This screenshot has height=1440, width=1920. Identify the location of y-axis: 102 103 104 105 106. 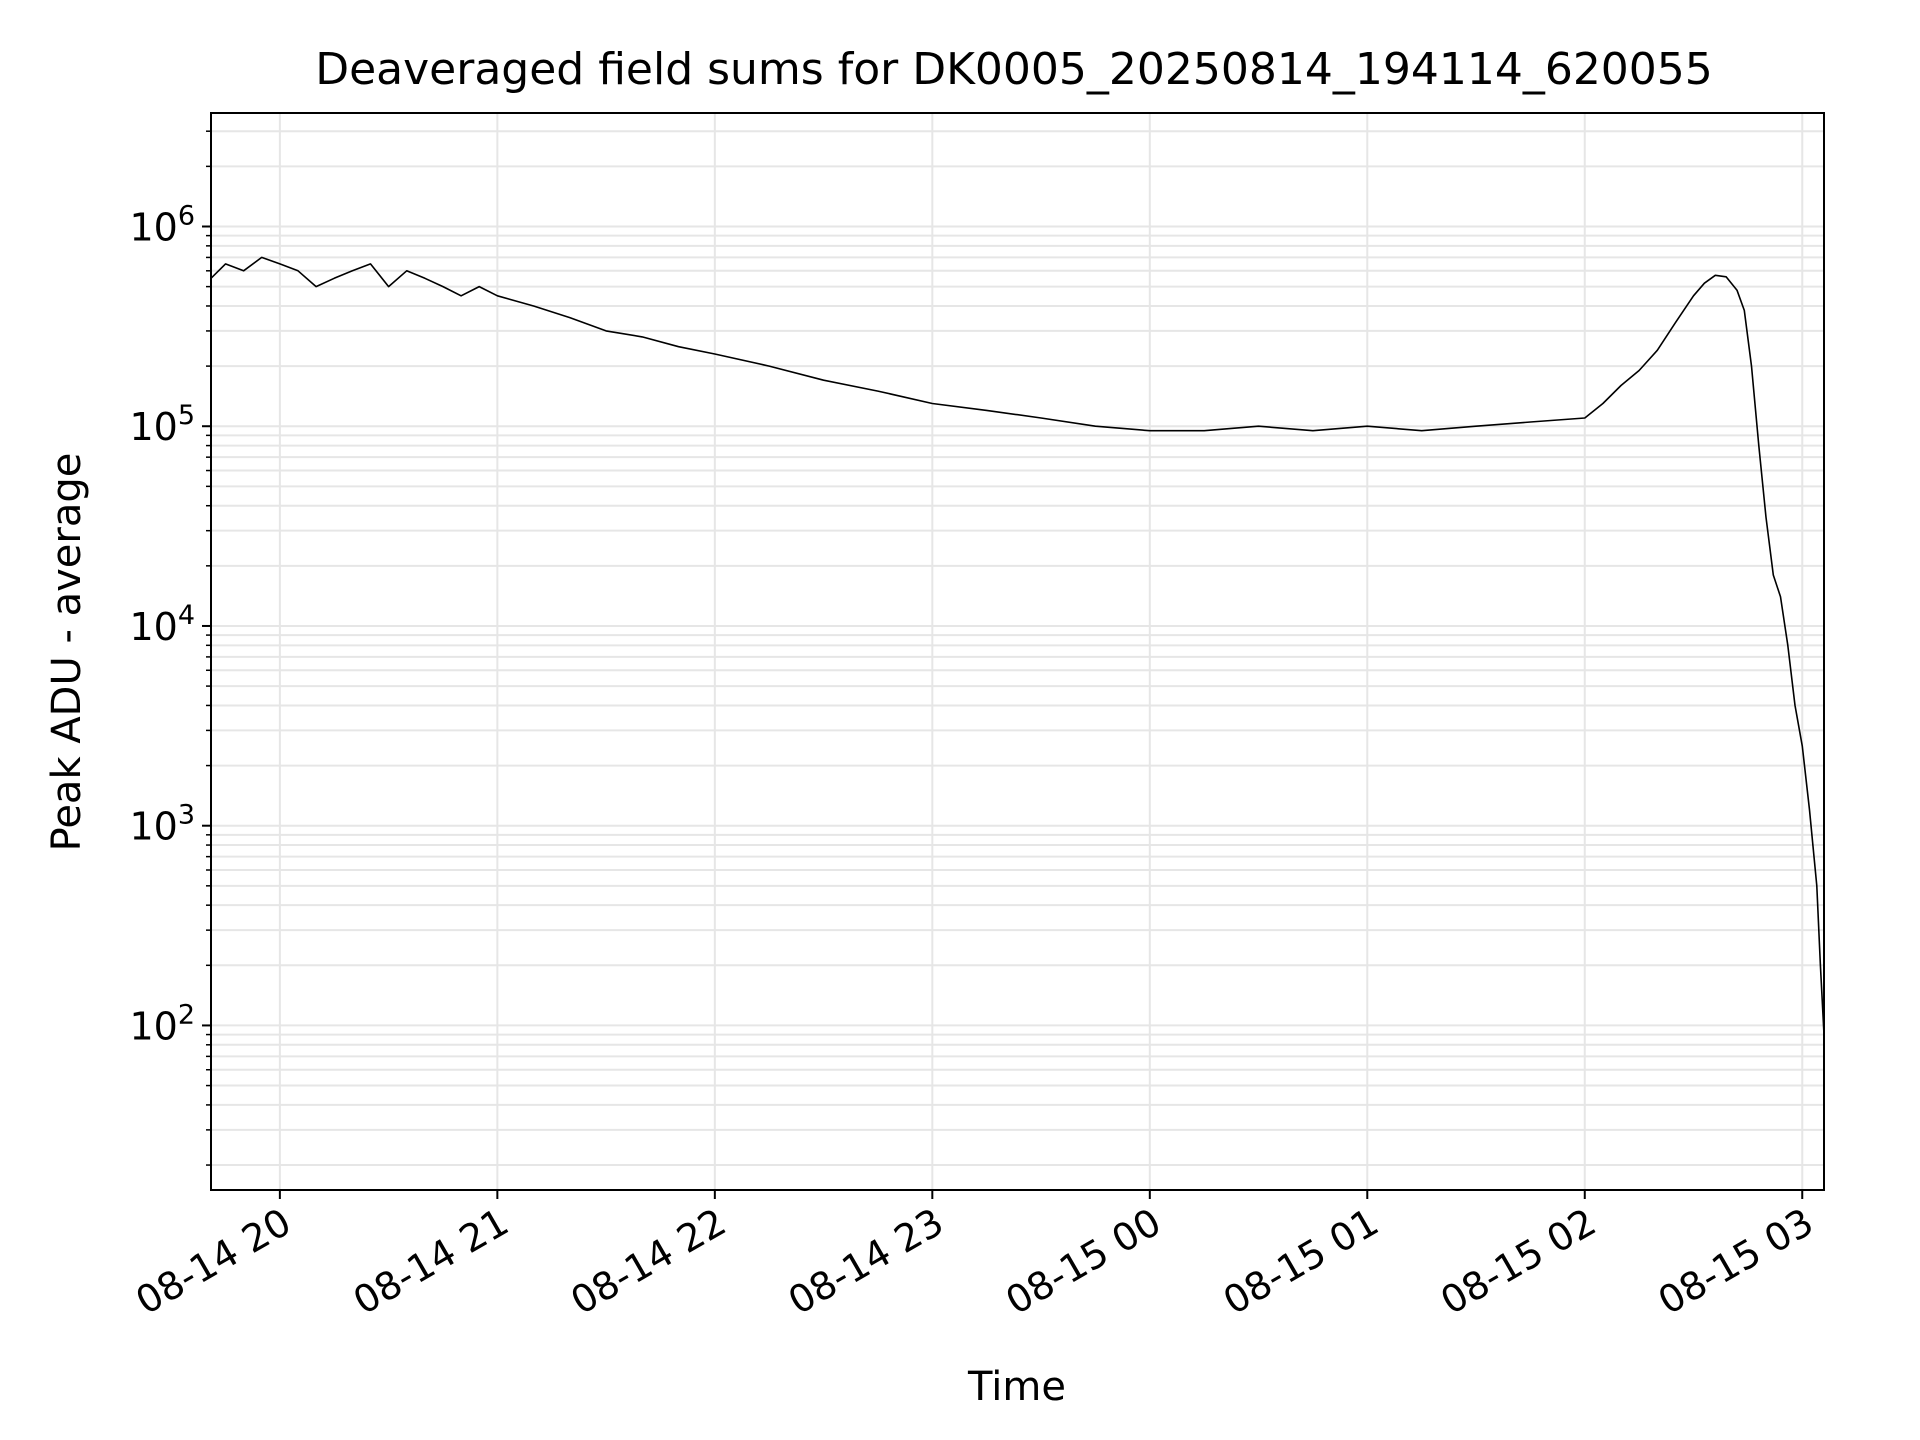
(170, 648).